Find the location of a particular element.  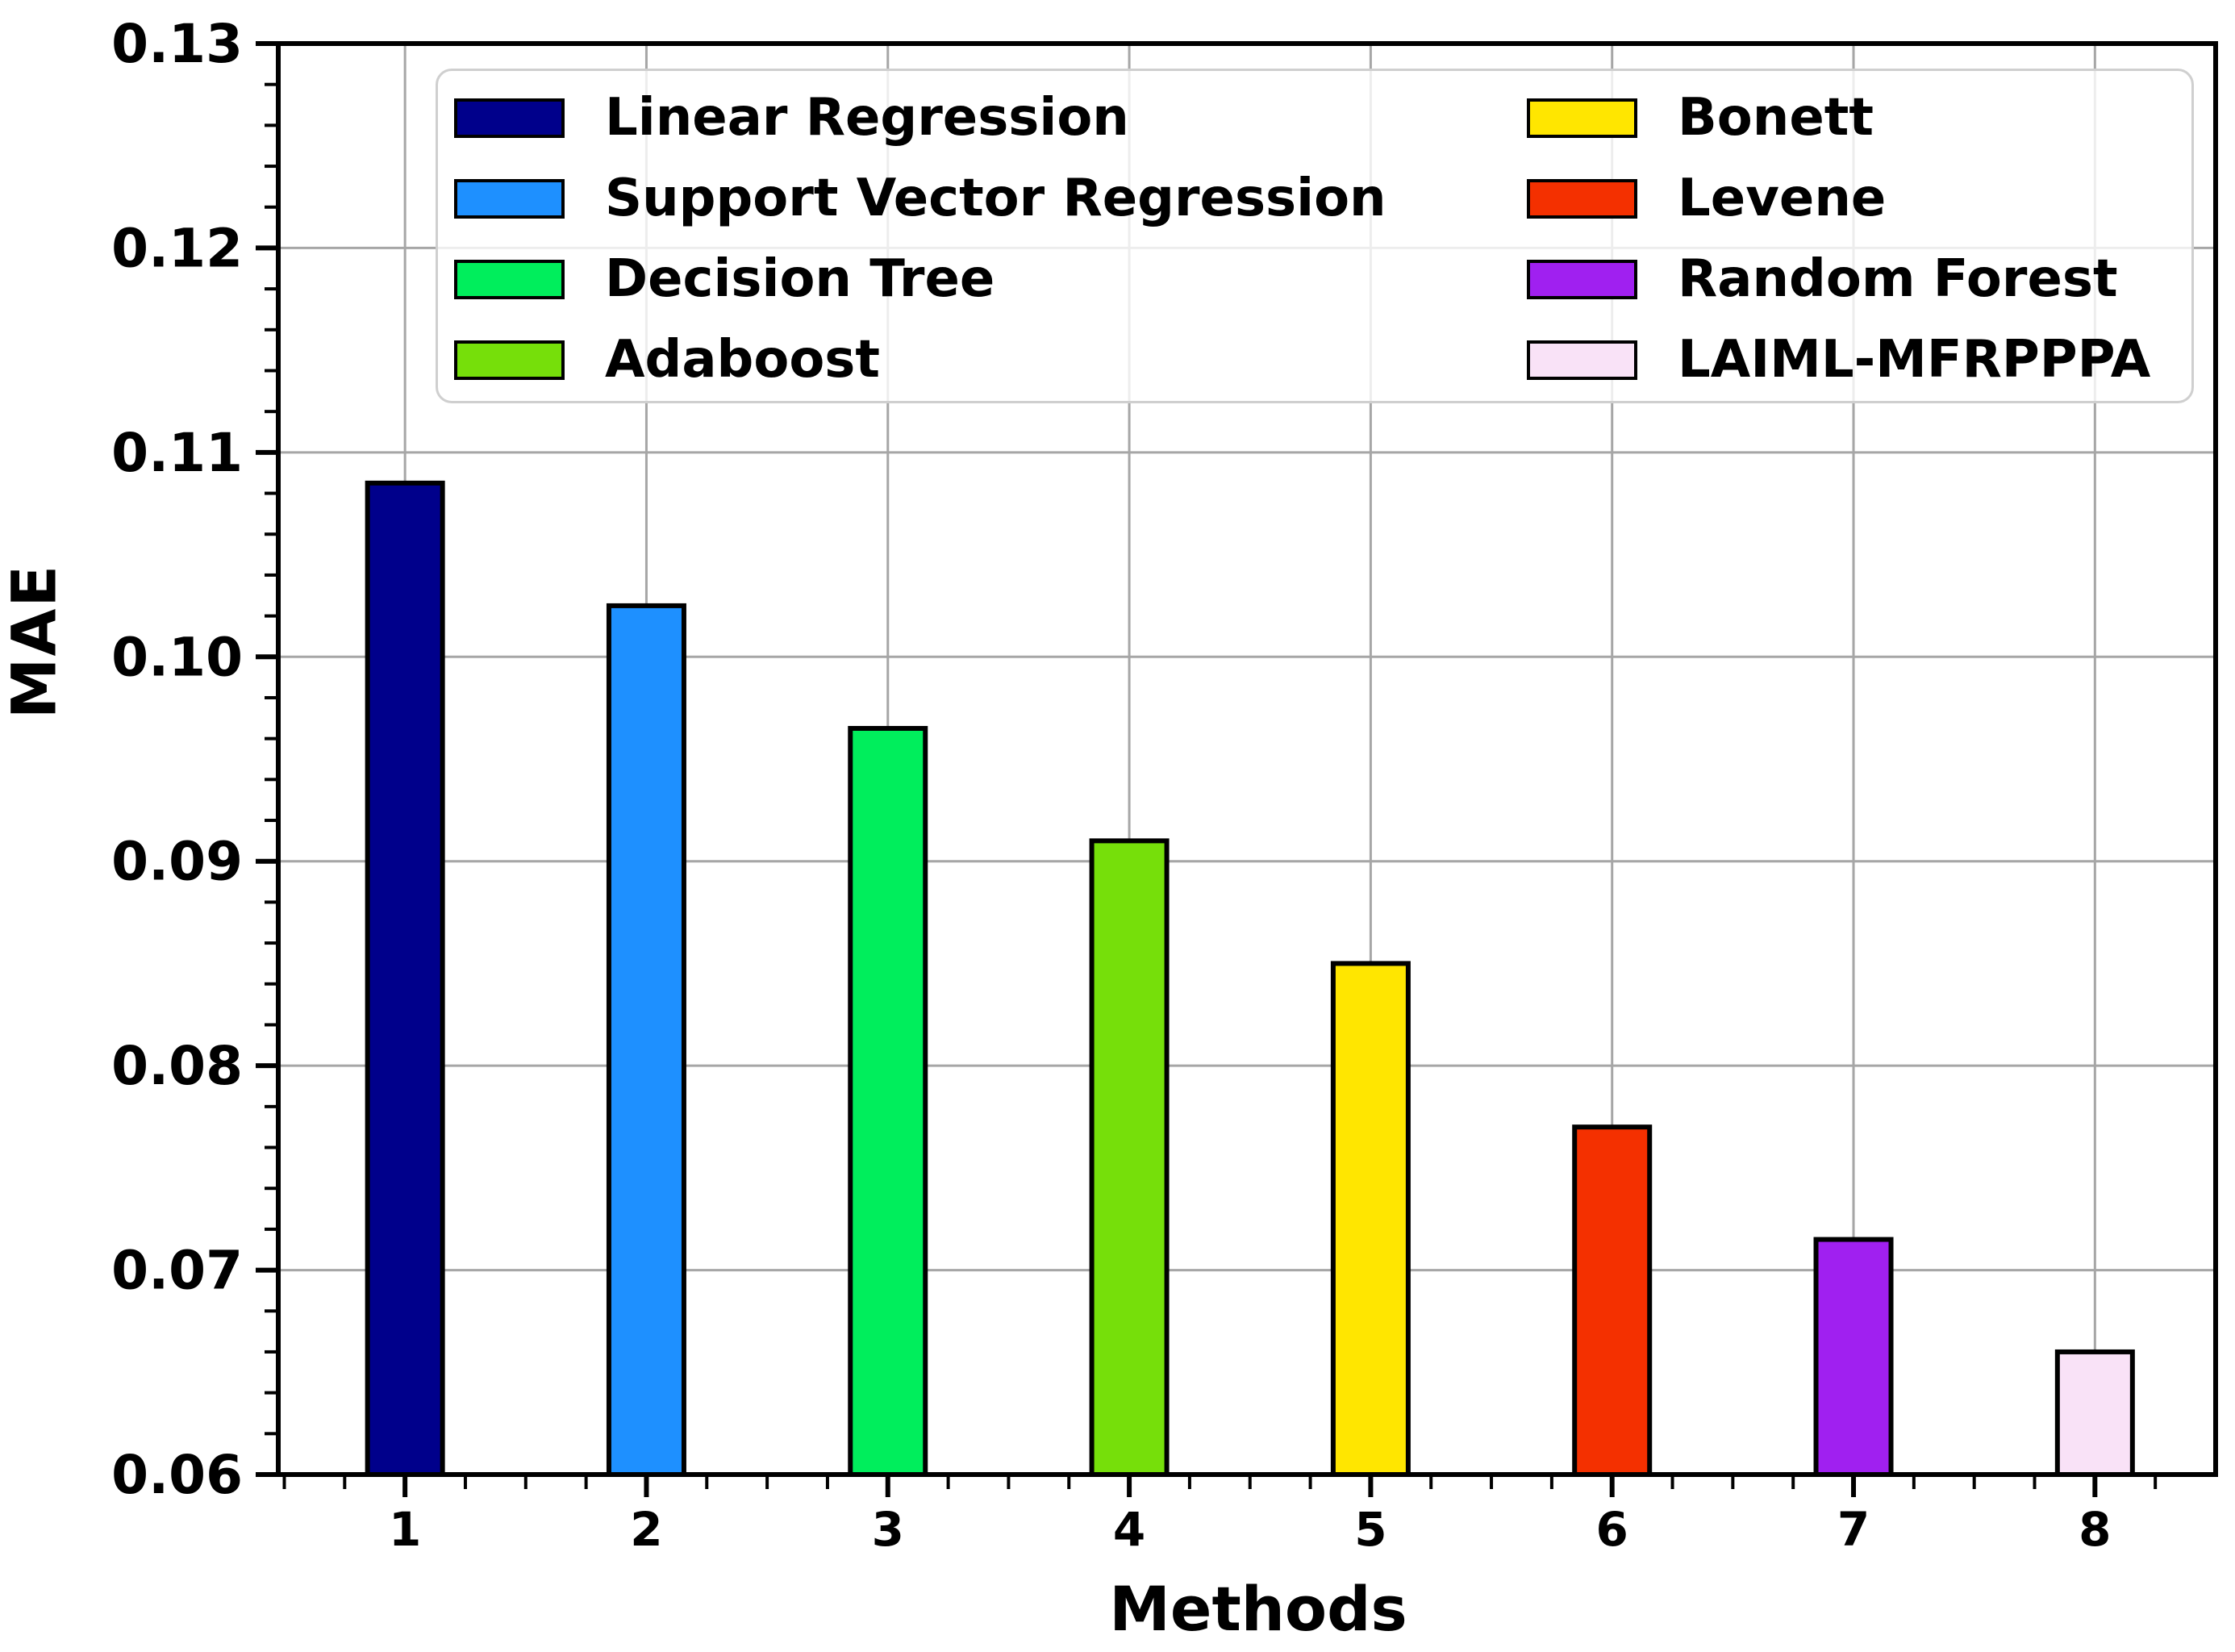

y-axis-label: MAE is located at coordinates (35, 641).